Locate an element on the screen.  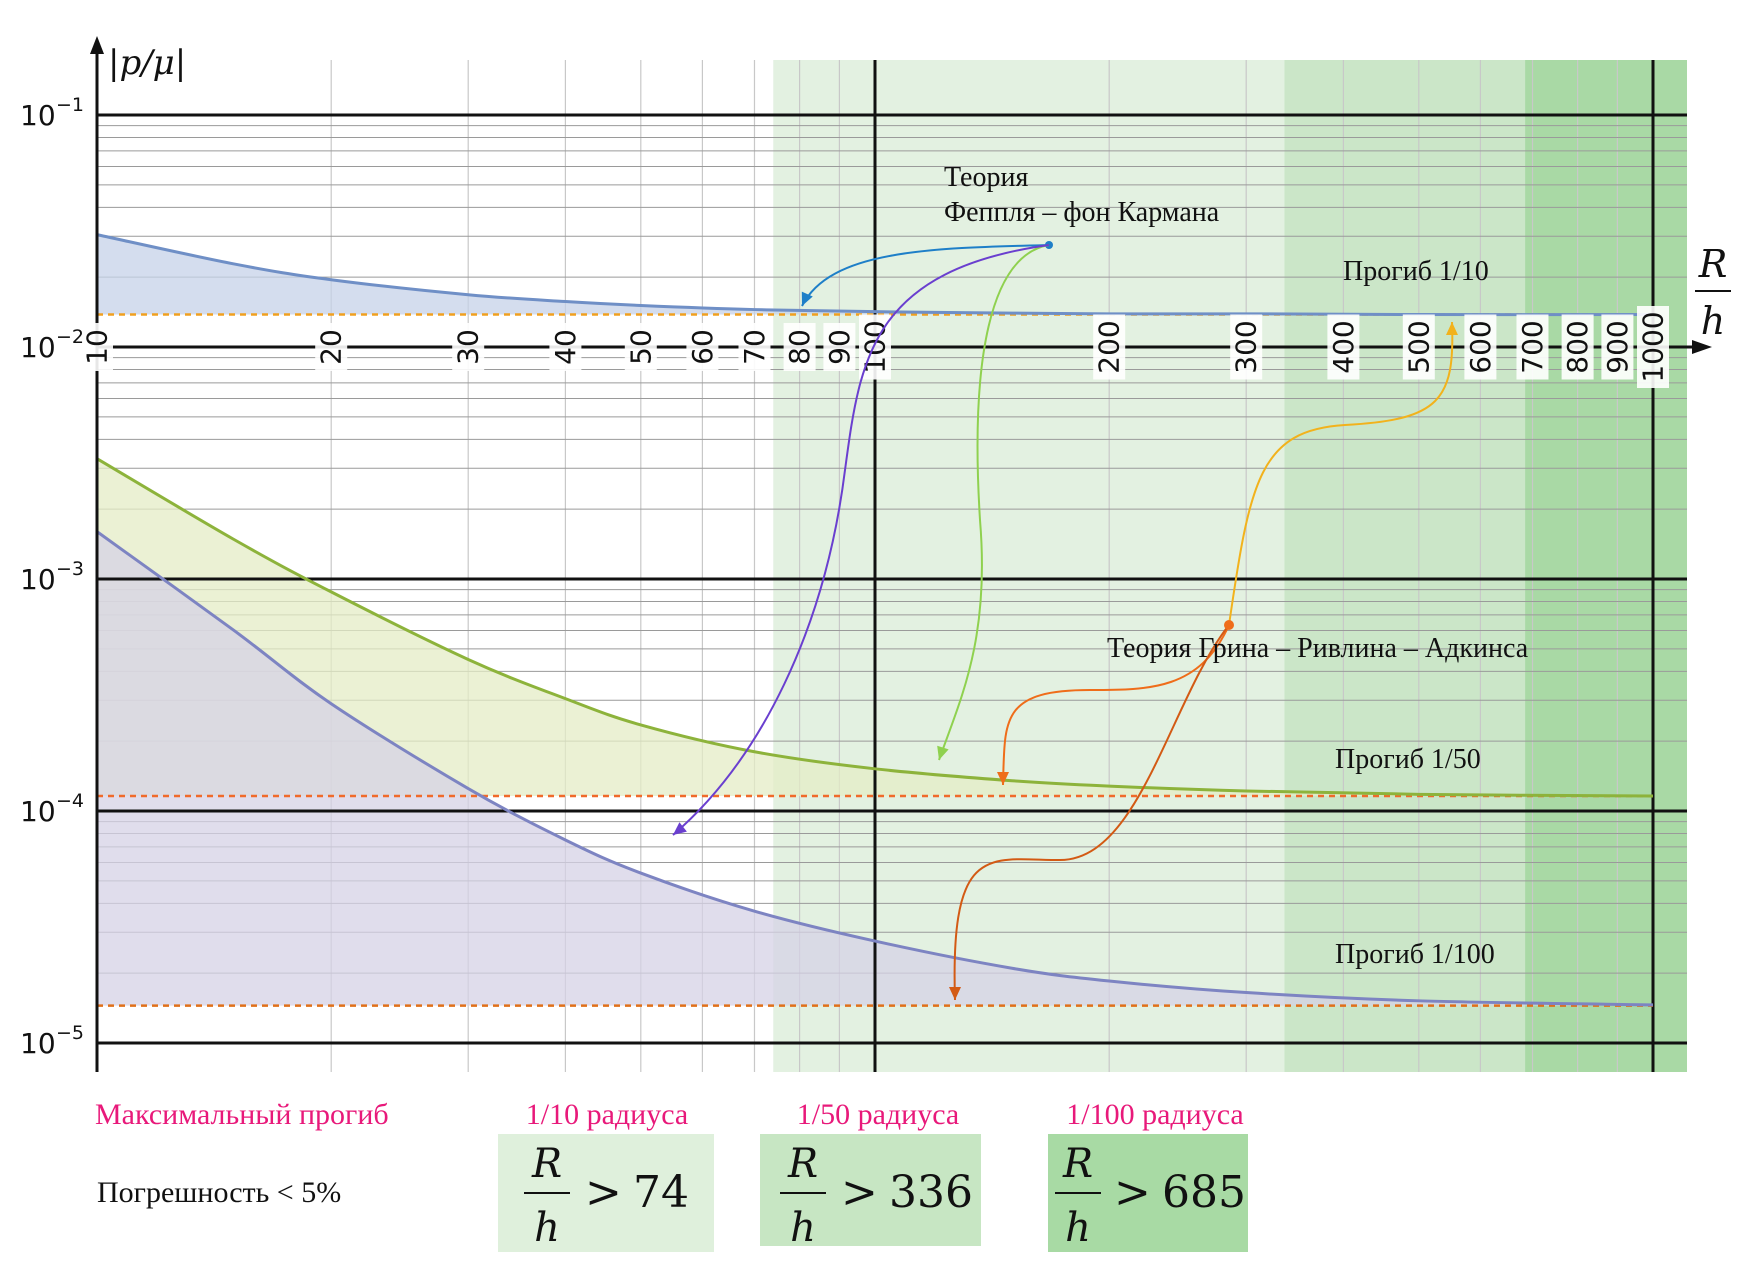
x-tick-label: 800 is located at coordinates (1577, 346).